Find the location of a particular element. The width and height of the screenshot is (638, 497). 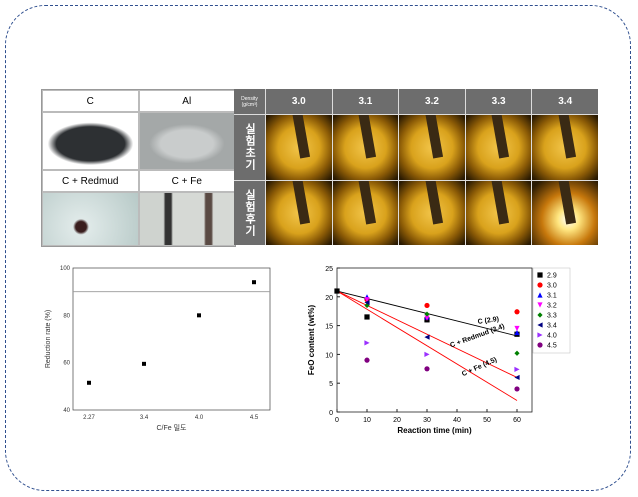

legend-box is located at coordinates (551, 310).